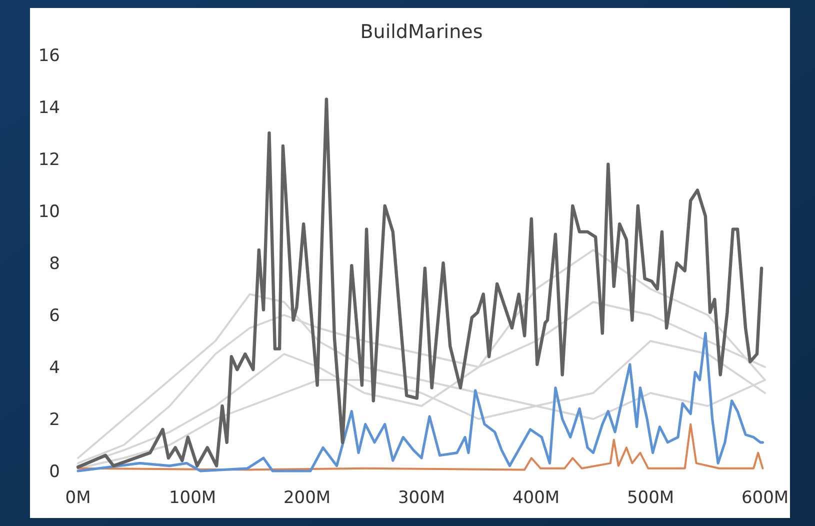 Image resolution: width=815 pixels, height=526 pixels. I want to click on y-tick-label: 14, so click(49, 108).